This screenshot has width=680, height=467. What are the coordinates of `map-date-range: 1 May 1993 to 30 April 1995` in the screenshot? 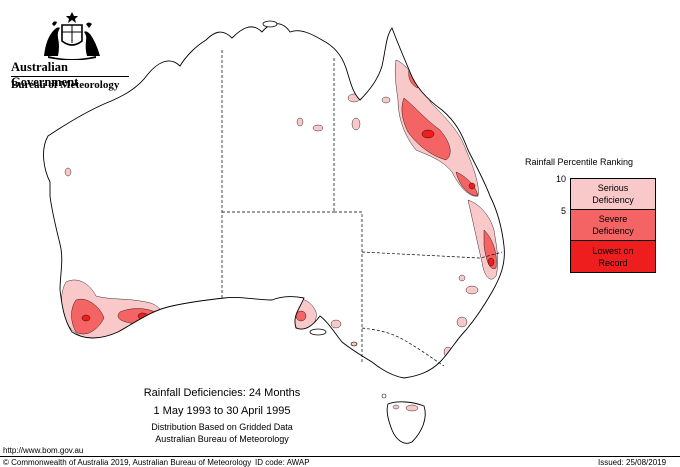 It's located at (222, 411).